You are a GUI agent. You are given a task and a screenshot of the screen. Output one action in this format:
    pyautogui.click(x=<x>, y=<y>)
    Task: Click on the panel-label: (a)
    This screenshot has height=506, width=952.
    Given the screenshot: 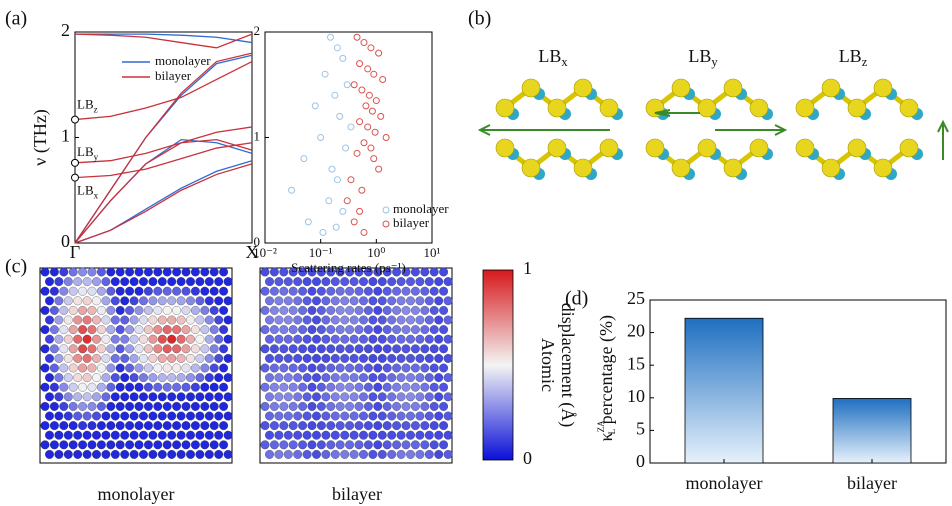 What is the action you would take?
    pyautogui.click(x=16, y=19)
    